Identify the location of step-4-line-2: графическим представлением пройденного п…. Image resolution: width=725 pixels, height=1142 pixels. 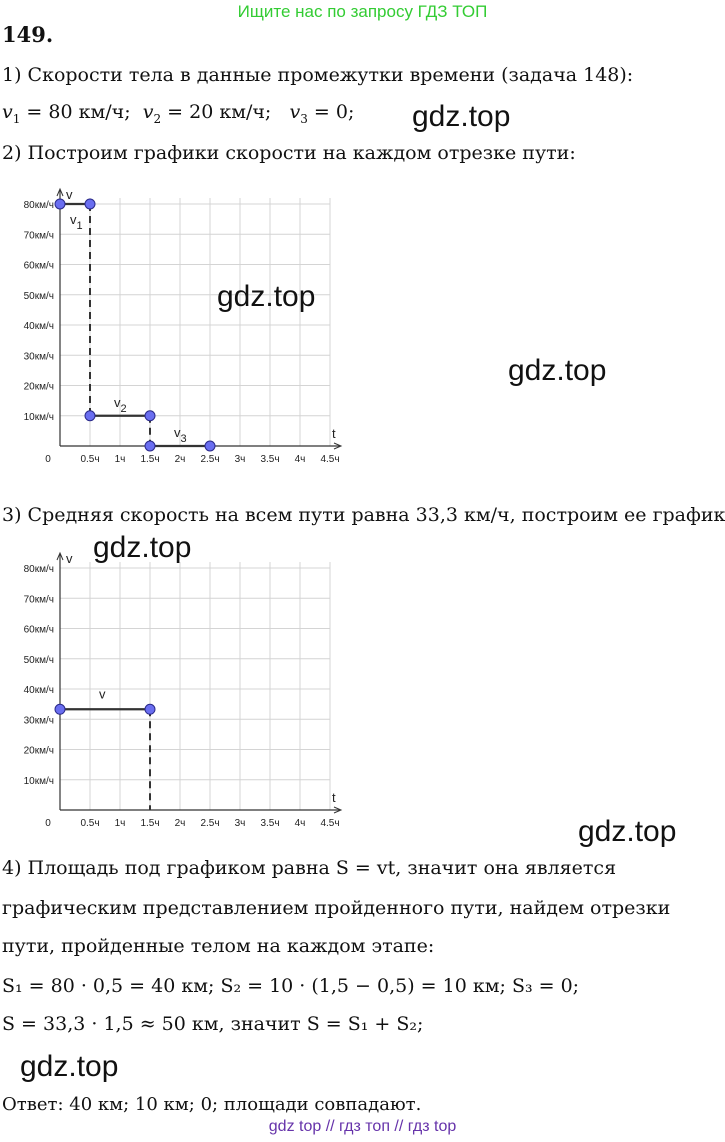
(336, 908).